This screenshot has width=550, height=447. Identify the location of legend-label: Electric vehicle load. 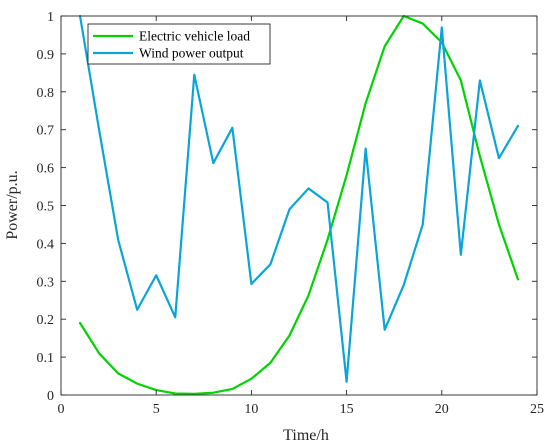
(194, 36).